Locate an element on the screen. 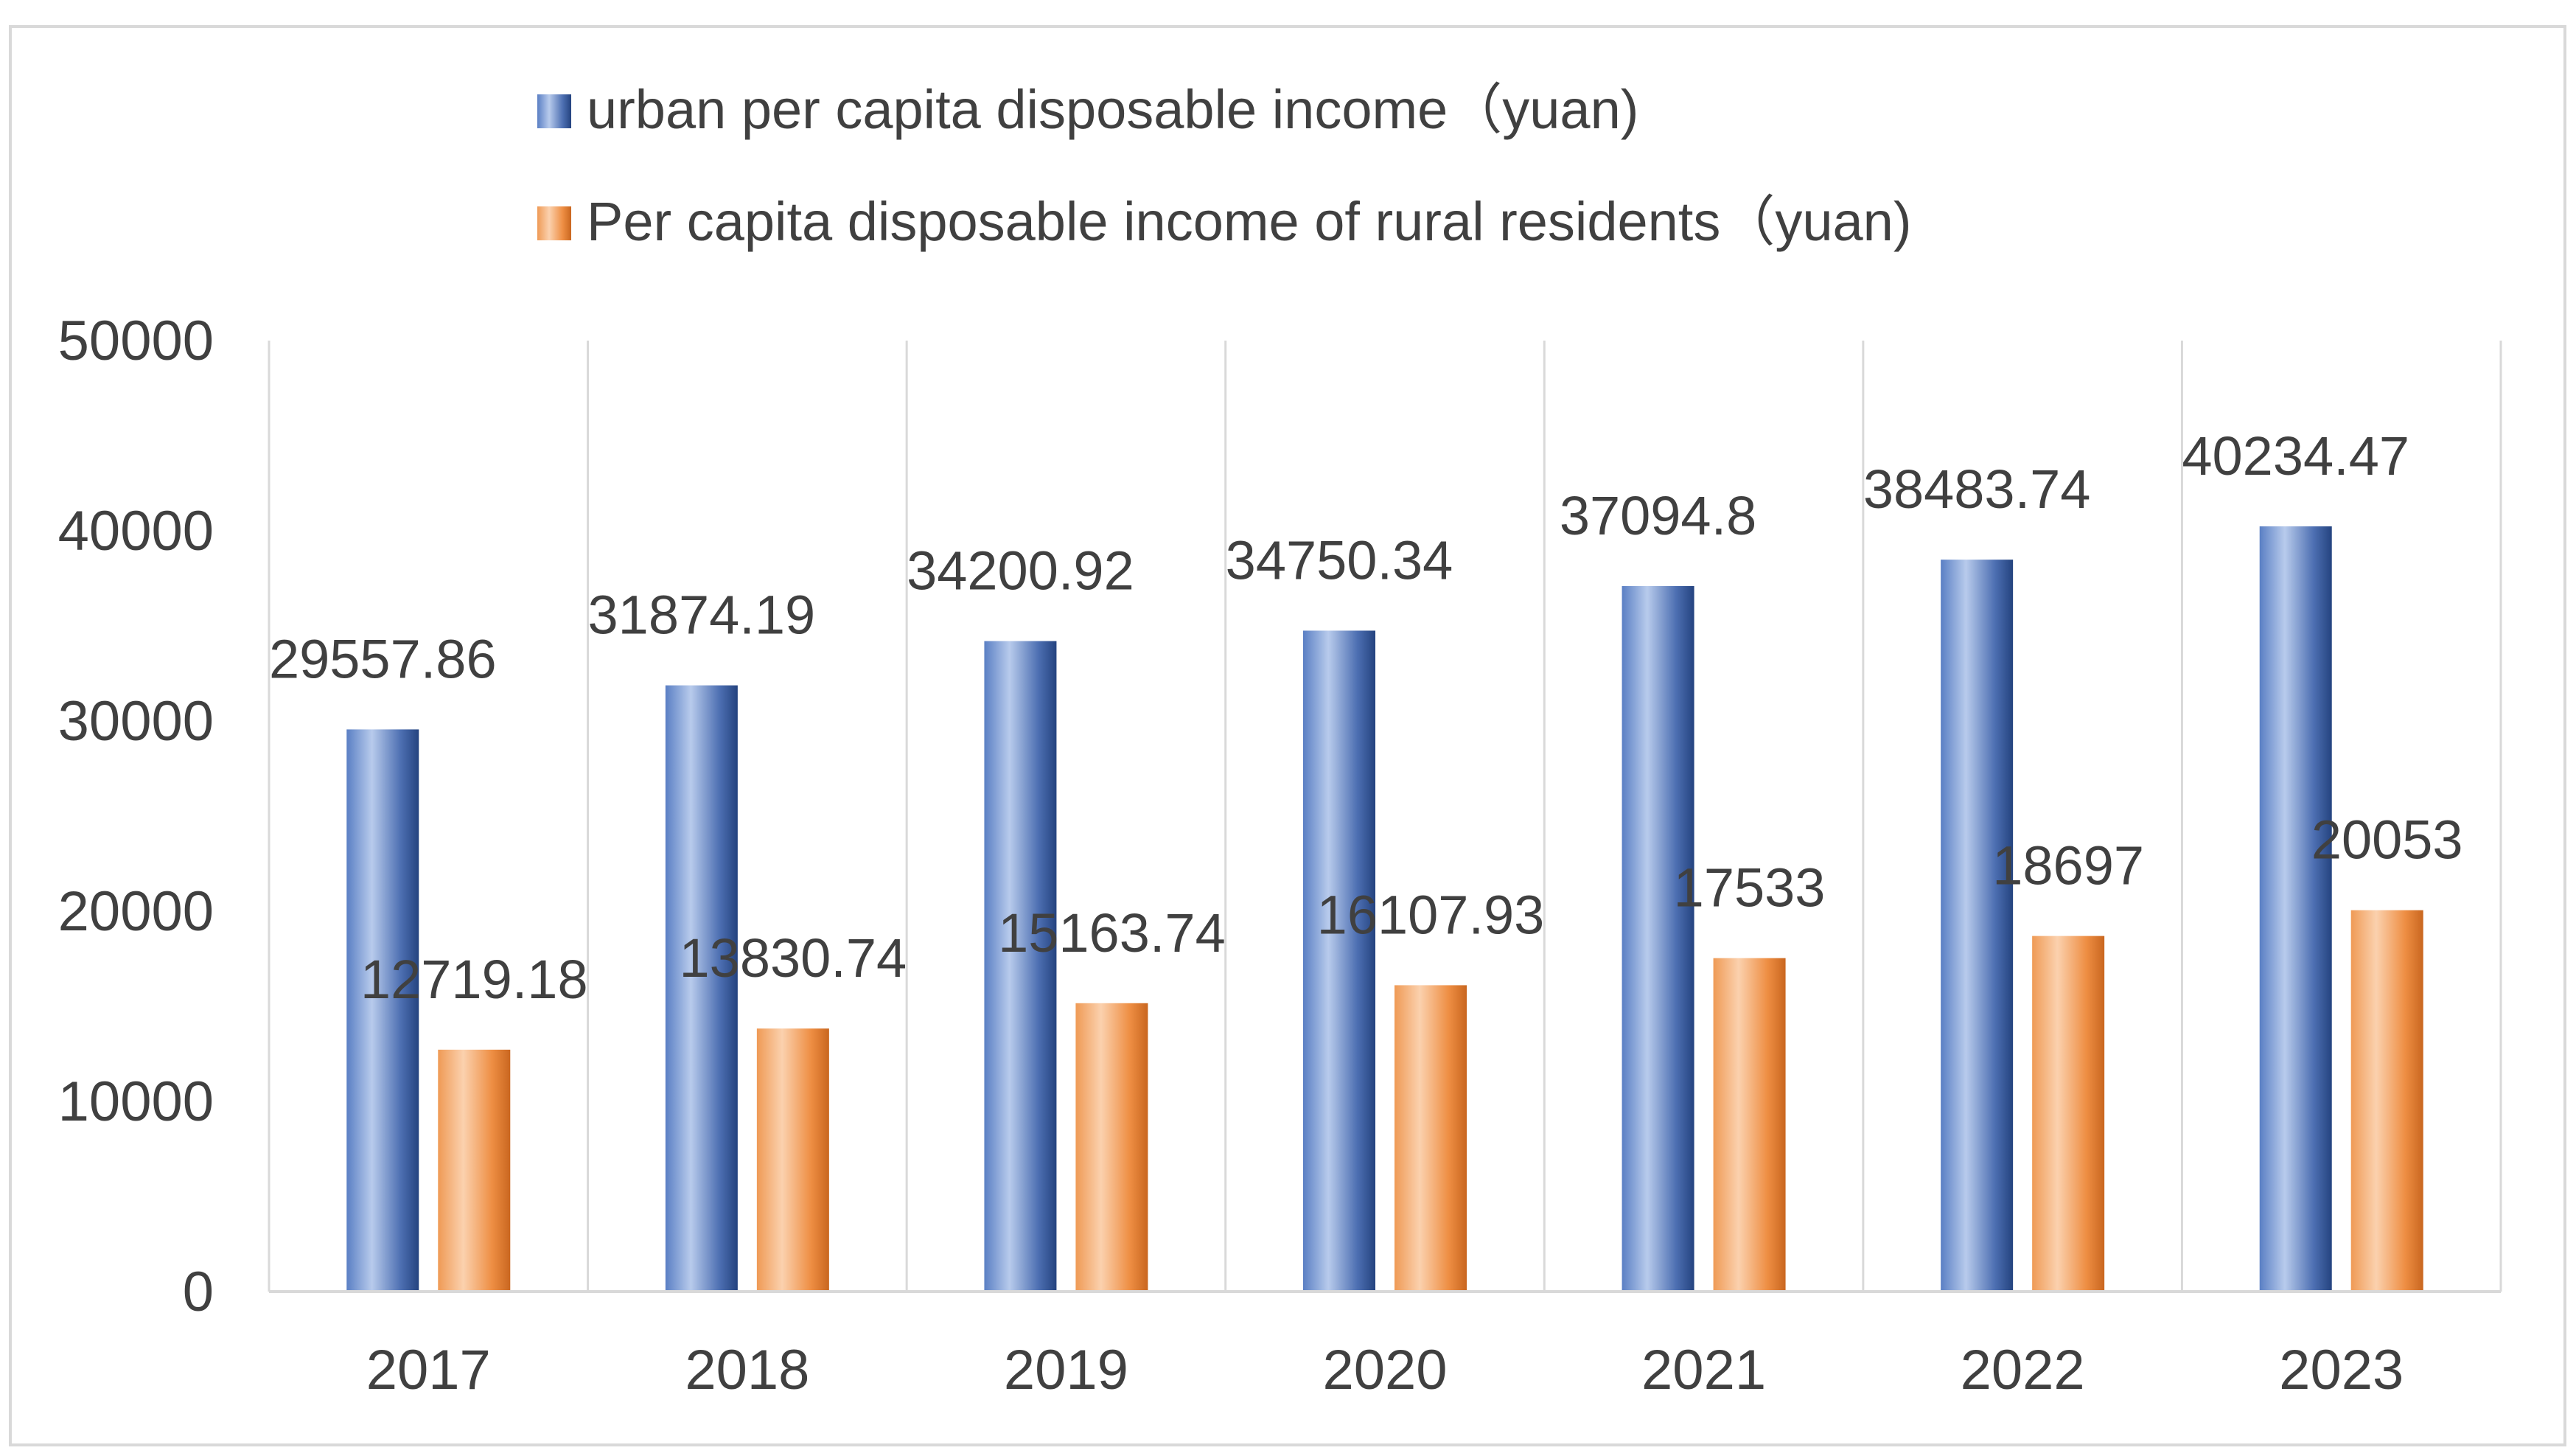 Image resolution: width=2576 pixels, height=1456 pixels. data-label-urban: 31874.19 is located at coordinates (702, 615).